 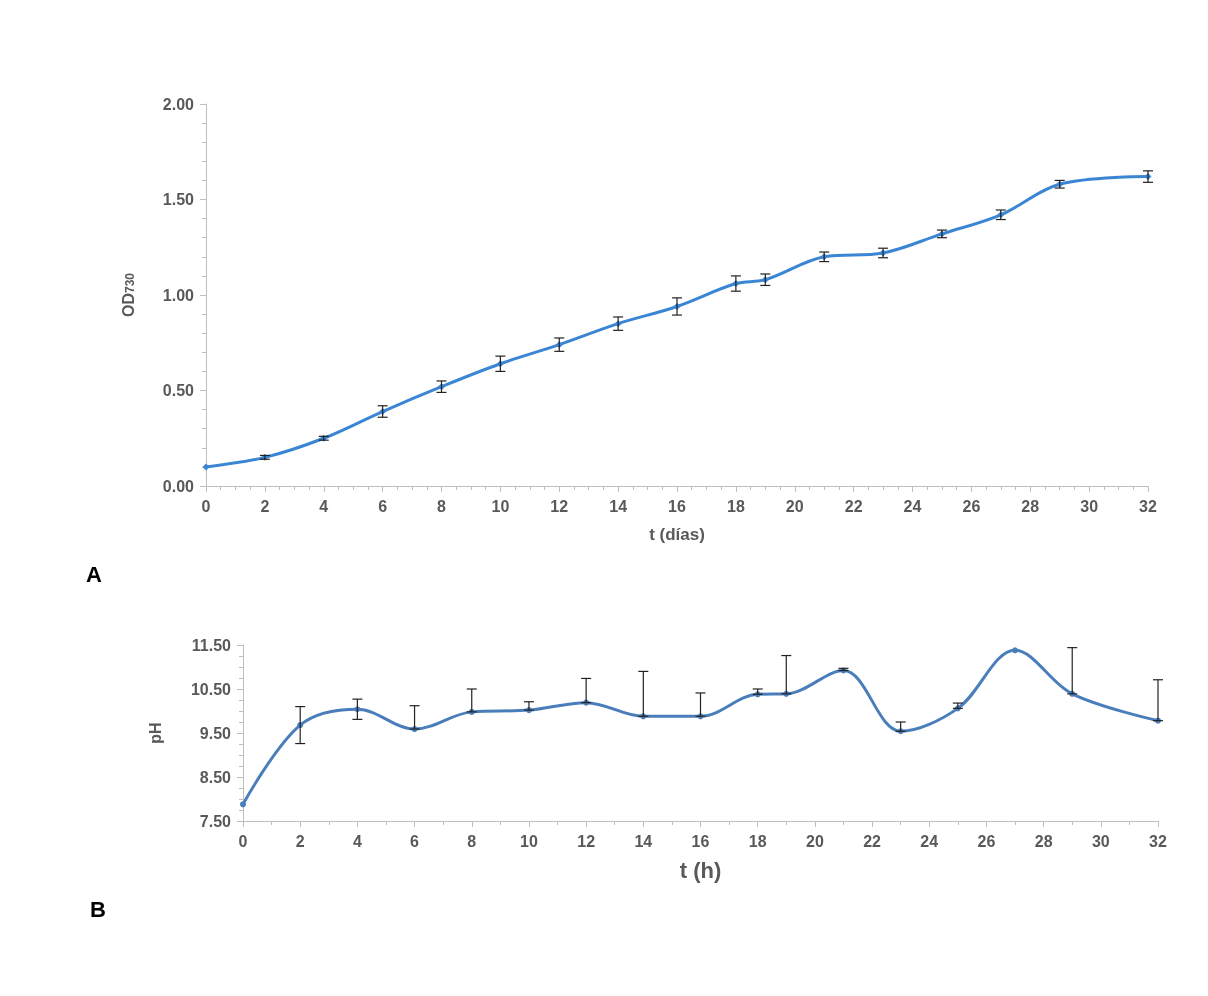 What do you see at coordinates (155, 733) in the screenshot?
I see `y-axis-title: pH` at bounding box center [155, 733].